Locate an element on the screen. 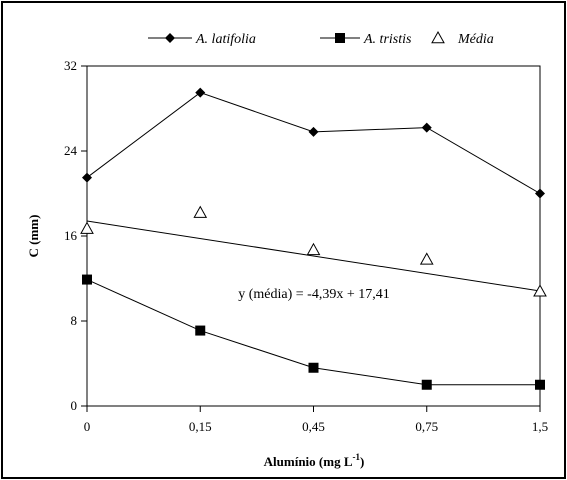  legend-item: A. tristis is located at coordinates (366, 39).